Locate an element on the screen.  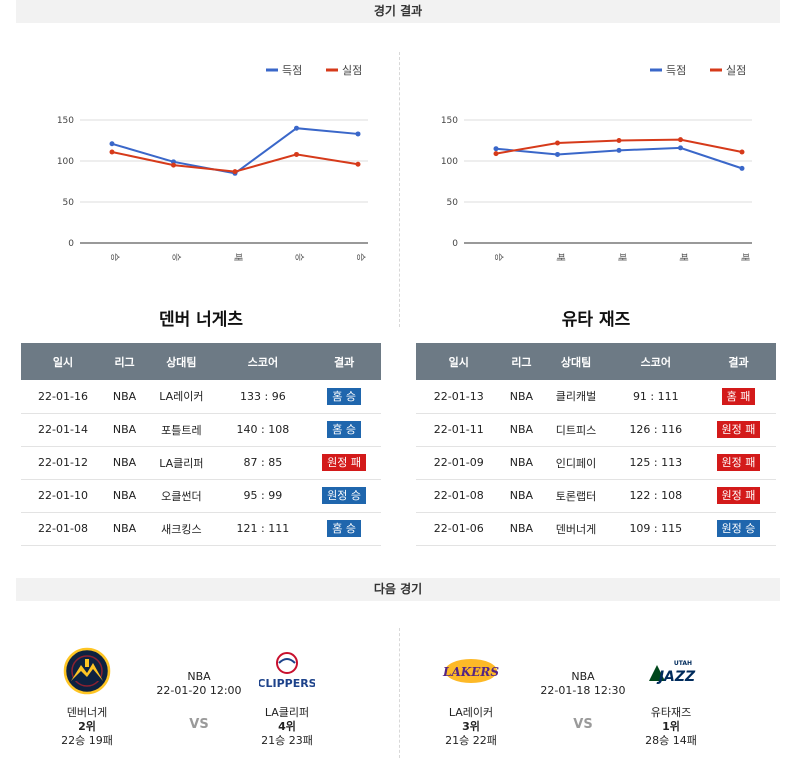
team-rank: 3위 is located at coordinates (471, 726).